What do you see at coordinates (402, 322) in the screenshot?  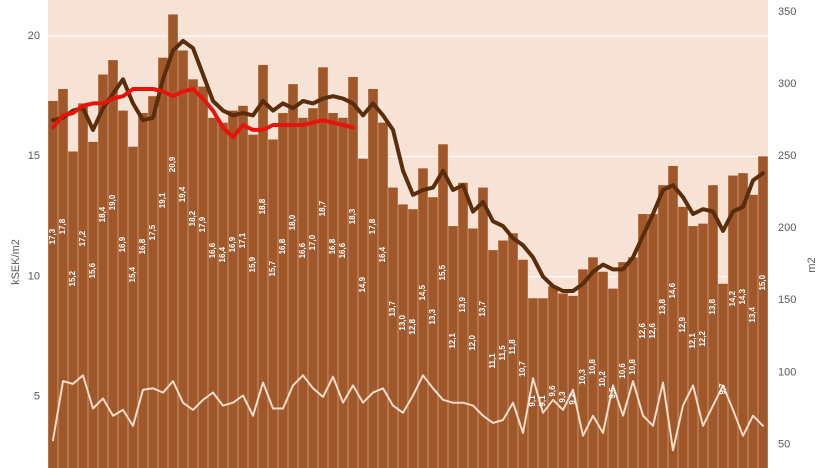 I see `value-label: 13,0` at bounding box center [402, 322].